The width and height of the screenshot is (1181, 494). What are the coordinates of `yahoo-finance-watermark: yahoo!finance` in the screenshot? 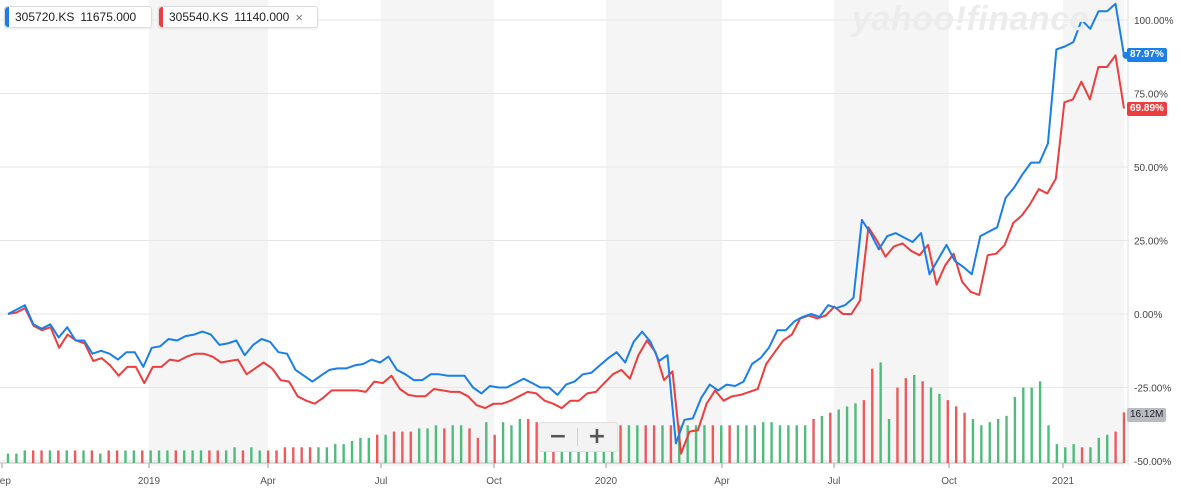 It's located at (970, 19).